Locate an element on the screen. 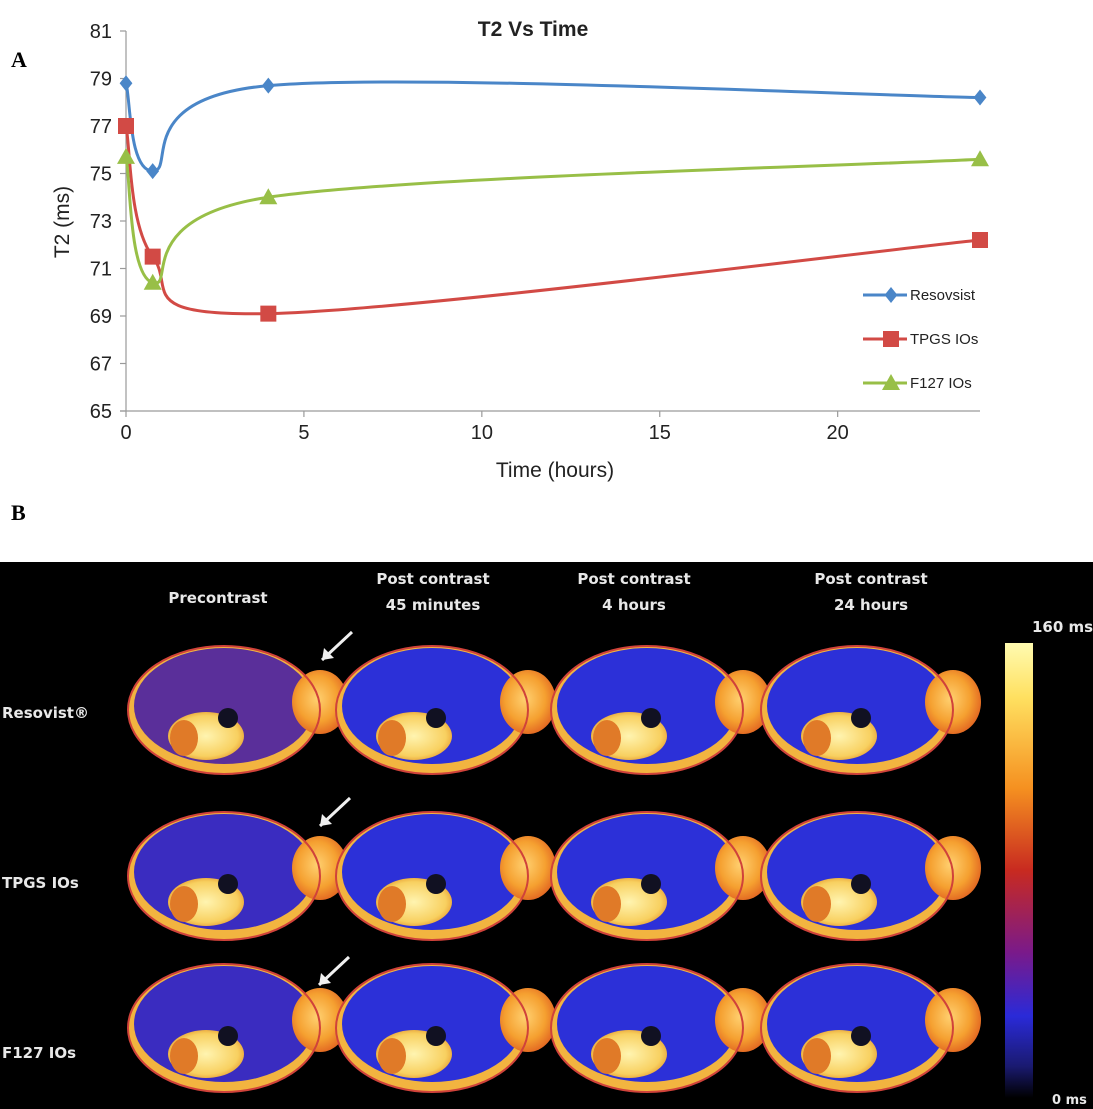 The height and width of the screenshot is (1109, 1093). mri-arrows is located at coordinates (335, 808).